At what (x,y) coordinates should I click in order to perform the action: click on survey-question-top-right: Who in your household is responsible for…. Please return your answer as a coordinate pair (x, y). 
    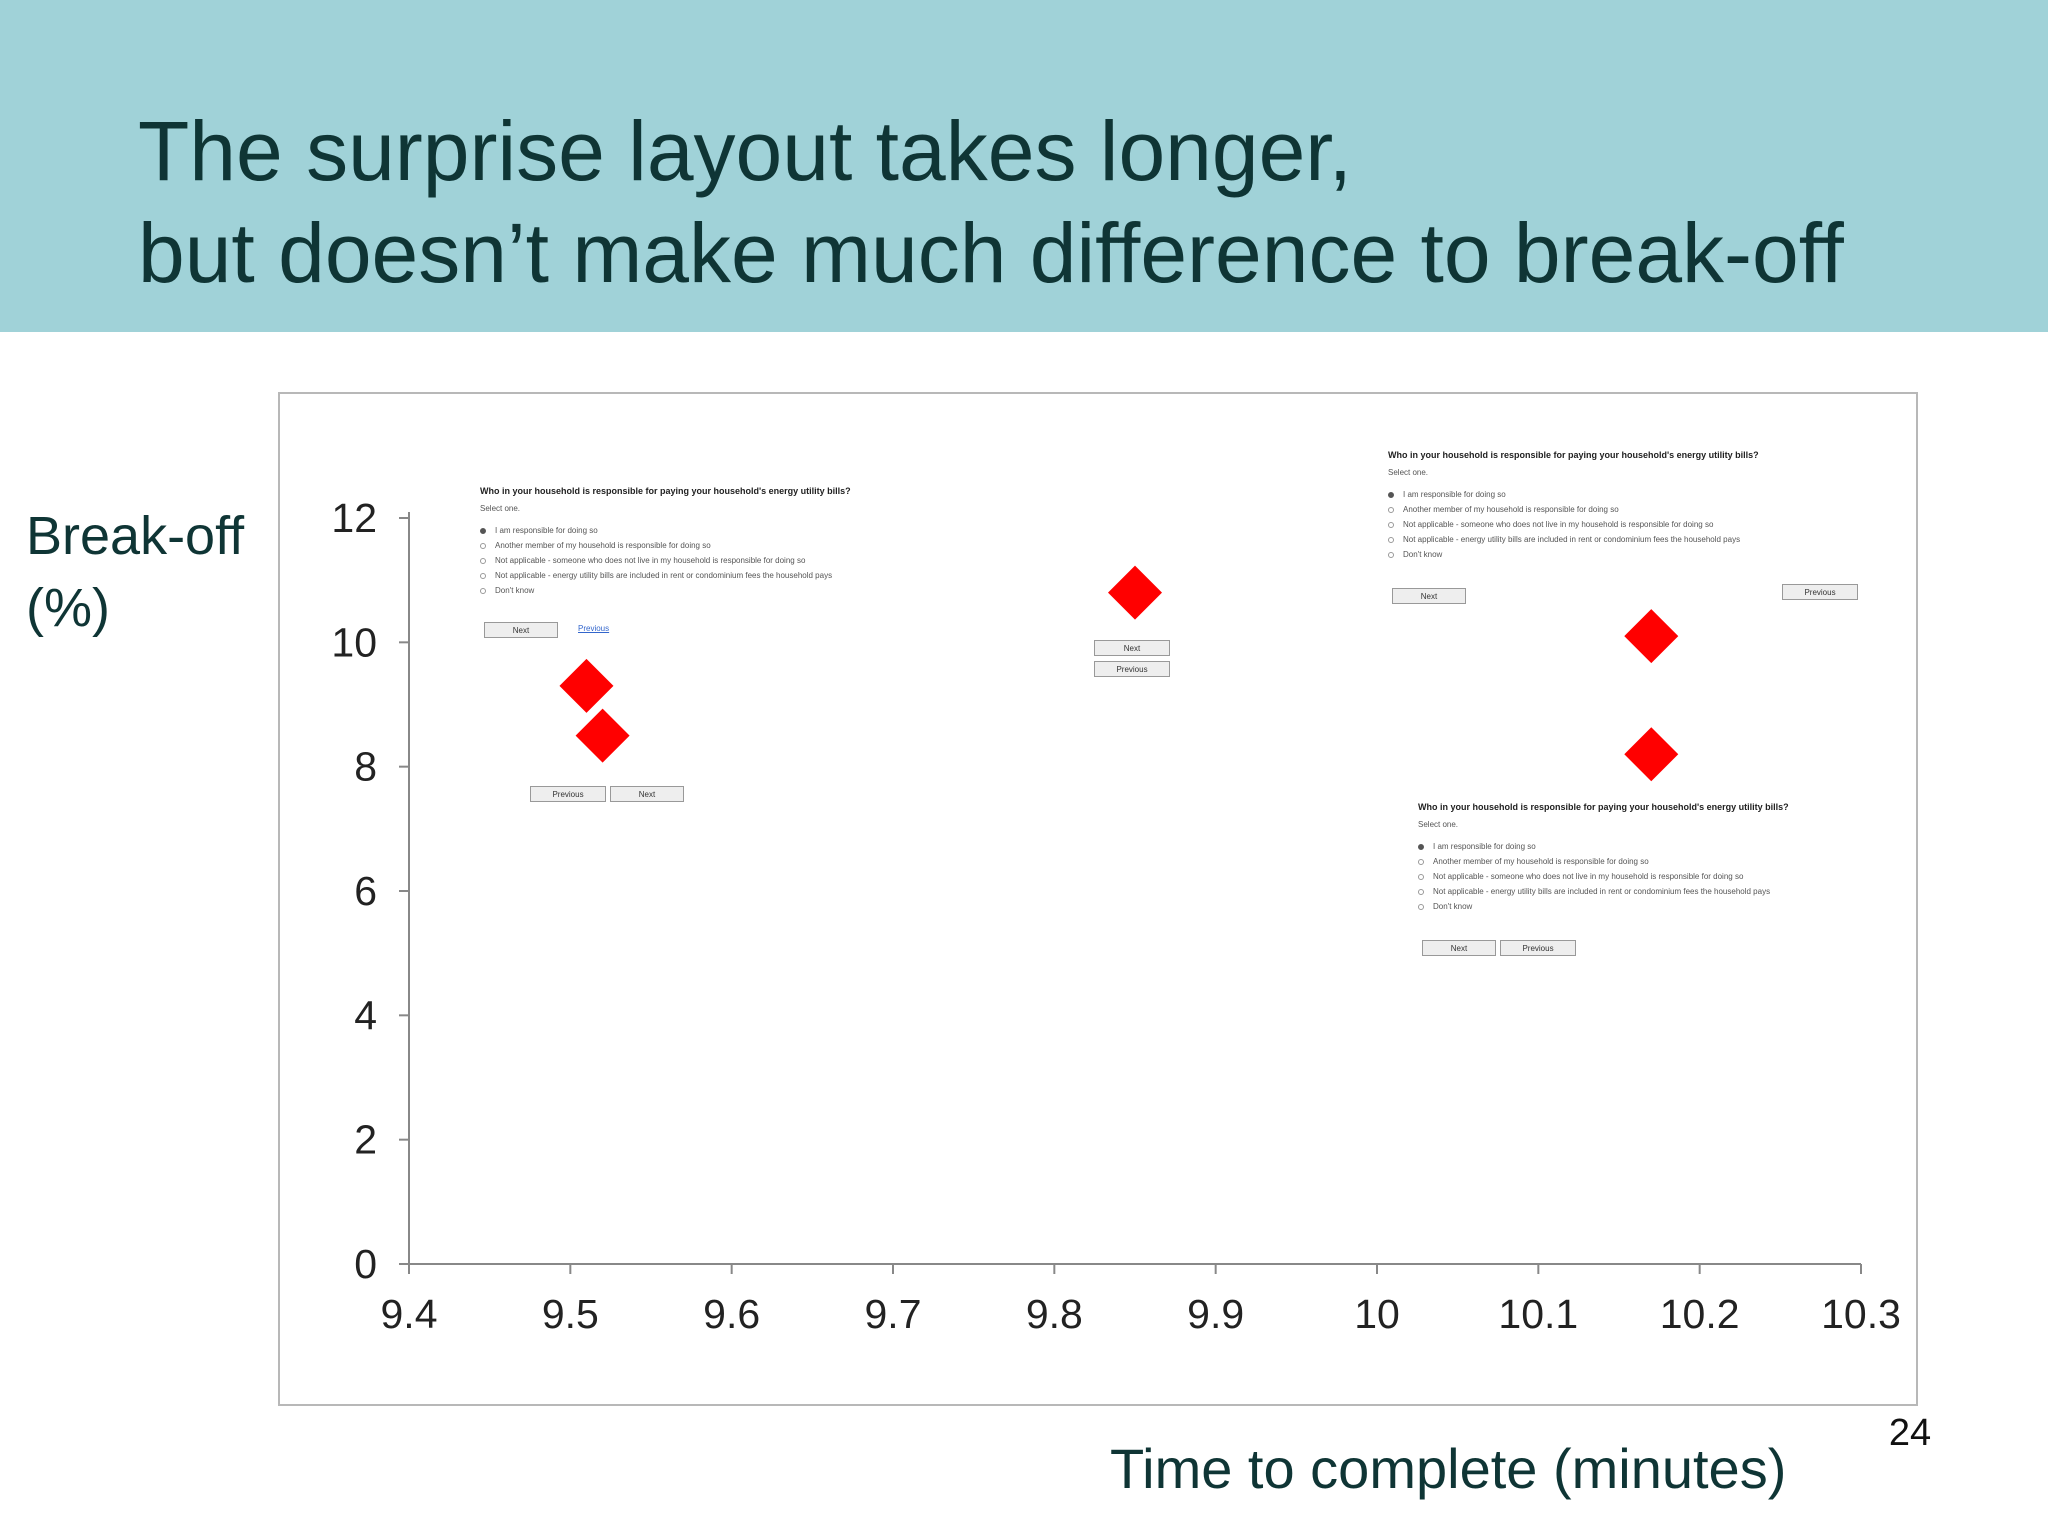
    Looking at the image, I should click on (1573, 506).